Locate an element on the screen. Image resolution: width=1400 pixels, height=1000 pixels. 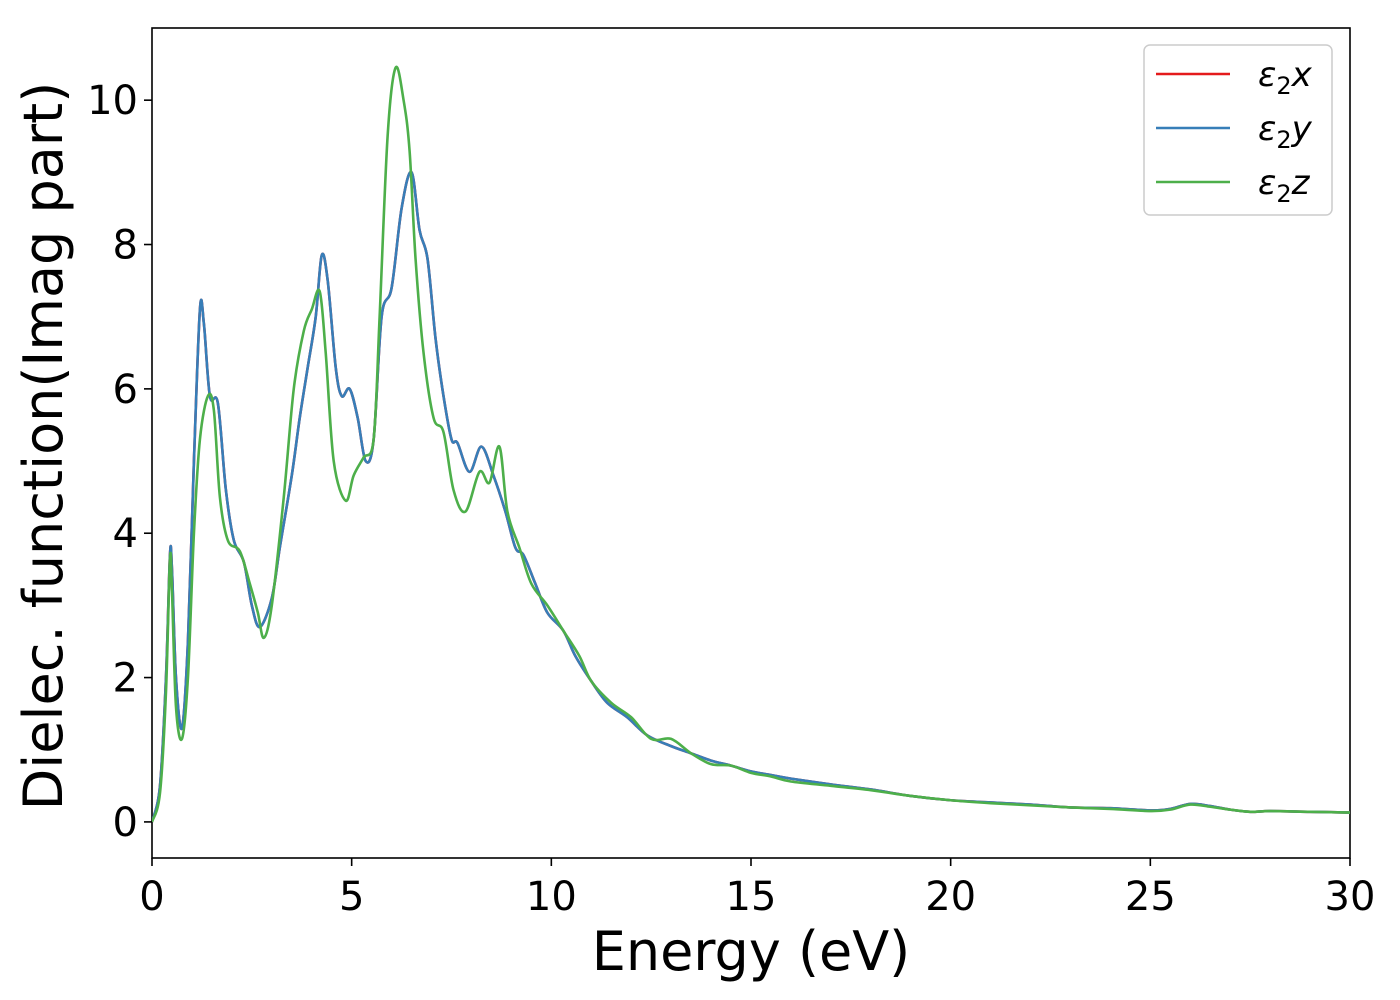
legend-label: ε2y is located at coordinates (1285, 131).